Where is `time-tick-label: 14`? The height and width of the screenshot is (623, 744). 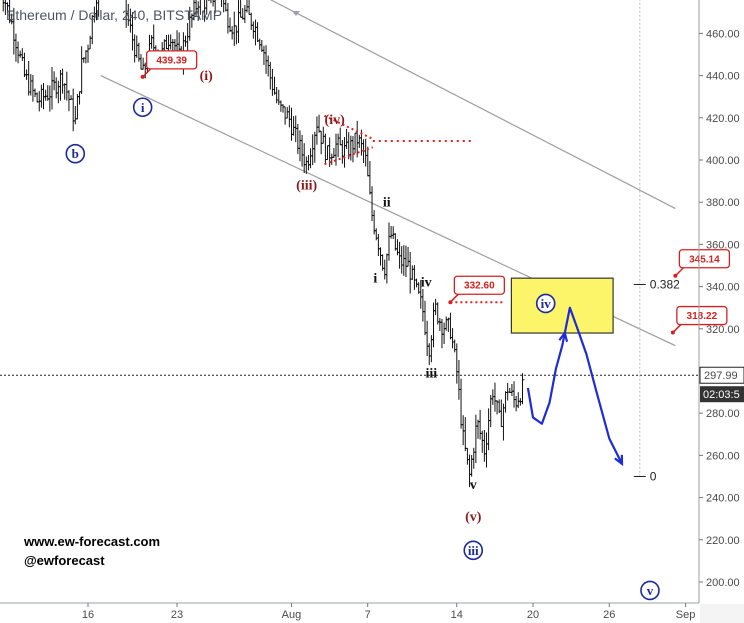
time-tick-label: 14 is located at coordinates (457, 615).